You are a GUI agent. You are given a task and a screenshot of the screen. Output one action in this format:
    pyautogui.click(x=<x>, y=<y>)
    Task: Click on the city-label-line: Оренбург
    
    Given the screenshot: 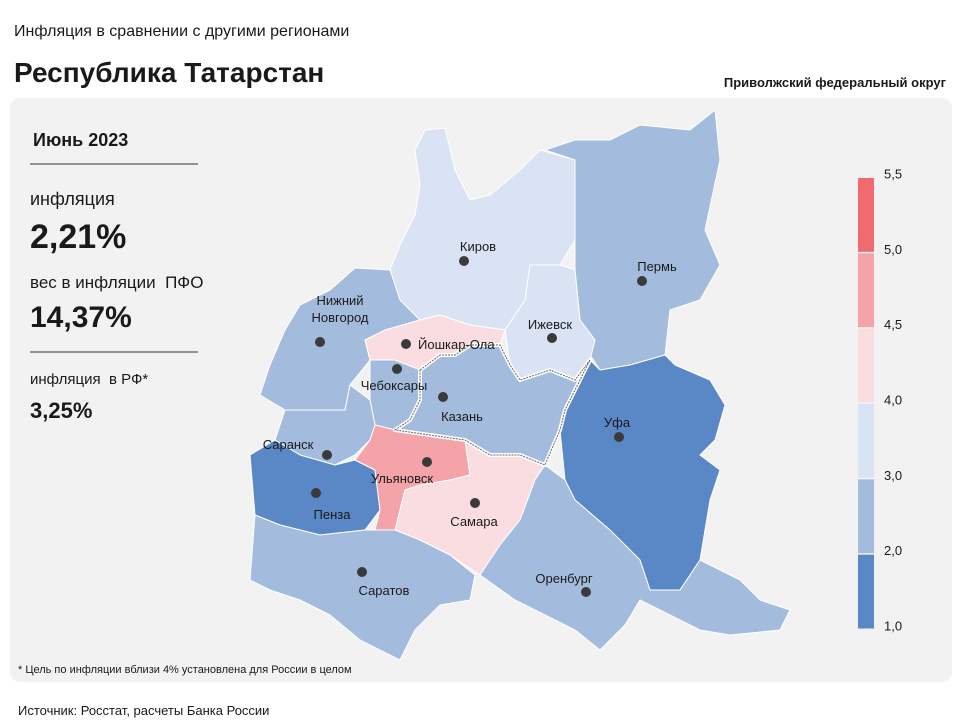 What is the action you would take?
    pyautogui.click(x=563, y=578)
    